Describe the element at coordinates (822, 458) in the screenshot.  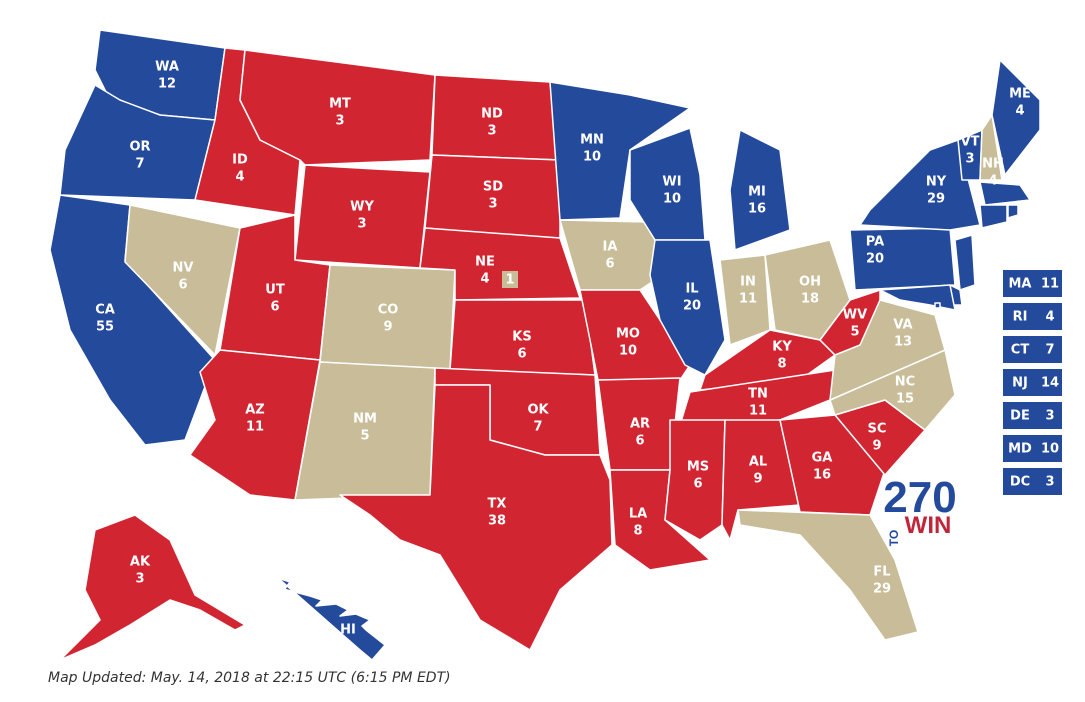
I see `state-abbr: GA` at that location.